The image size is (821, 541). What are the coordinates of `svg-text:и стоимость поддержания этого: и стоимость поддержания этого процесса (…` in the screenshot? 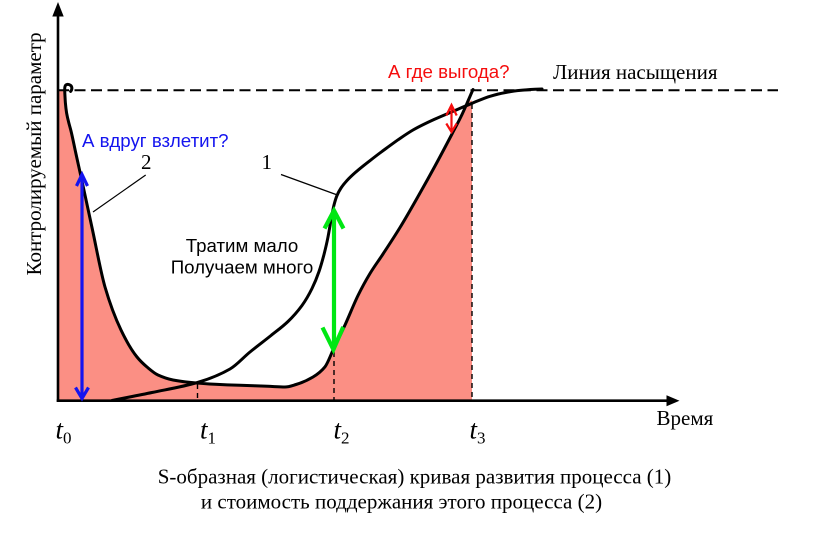 It's located at (401, 502).